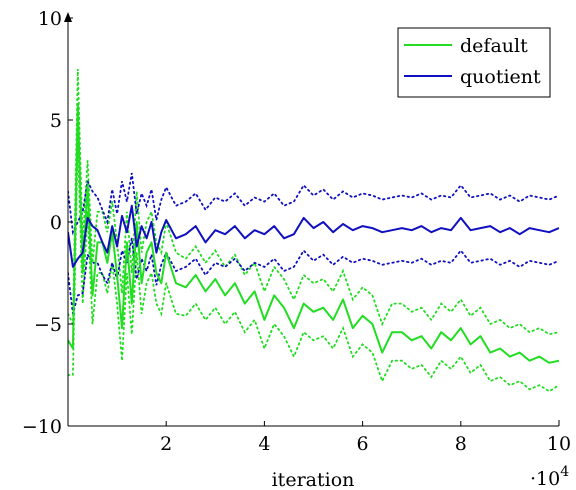  Describe the element at coordinates (461, 444) in the screenshot. I see `x-tick-label: 8` at that location.